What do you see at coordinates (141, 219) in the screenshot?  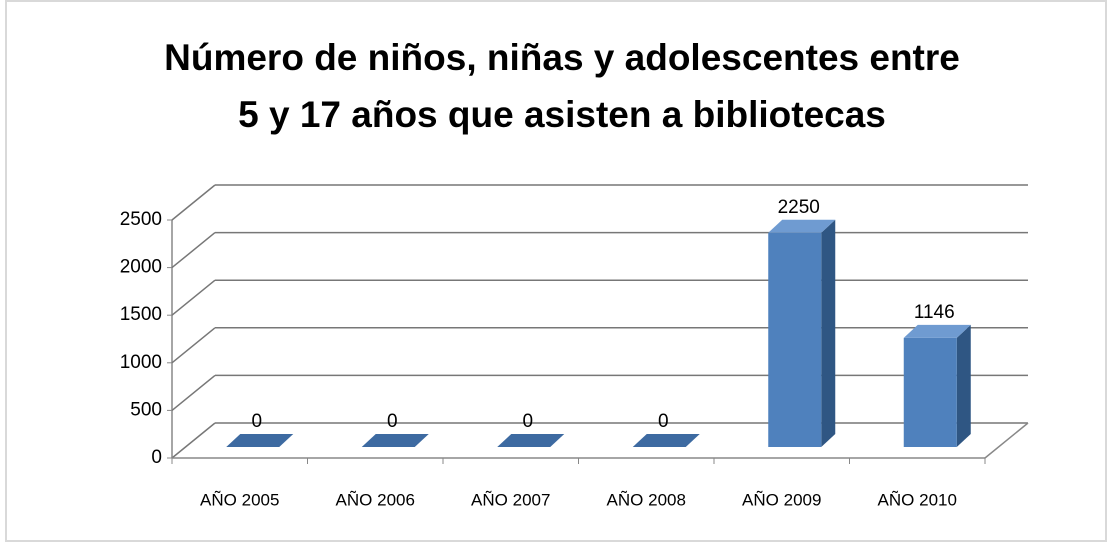 I see `y-tick-label: 2500` at bounding box center [141, 219].